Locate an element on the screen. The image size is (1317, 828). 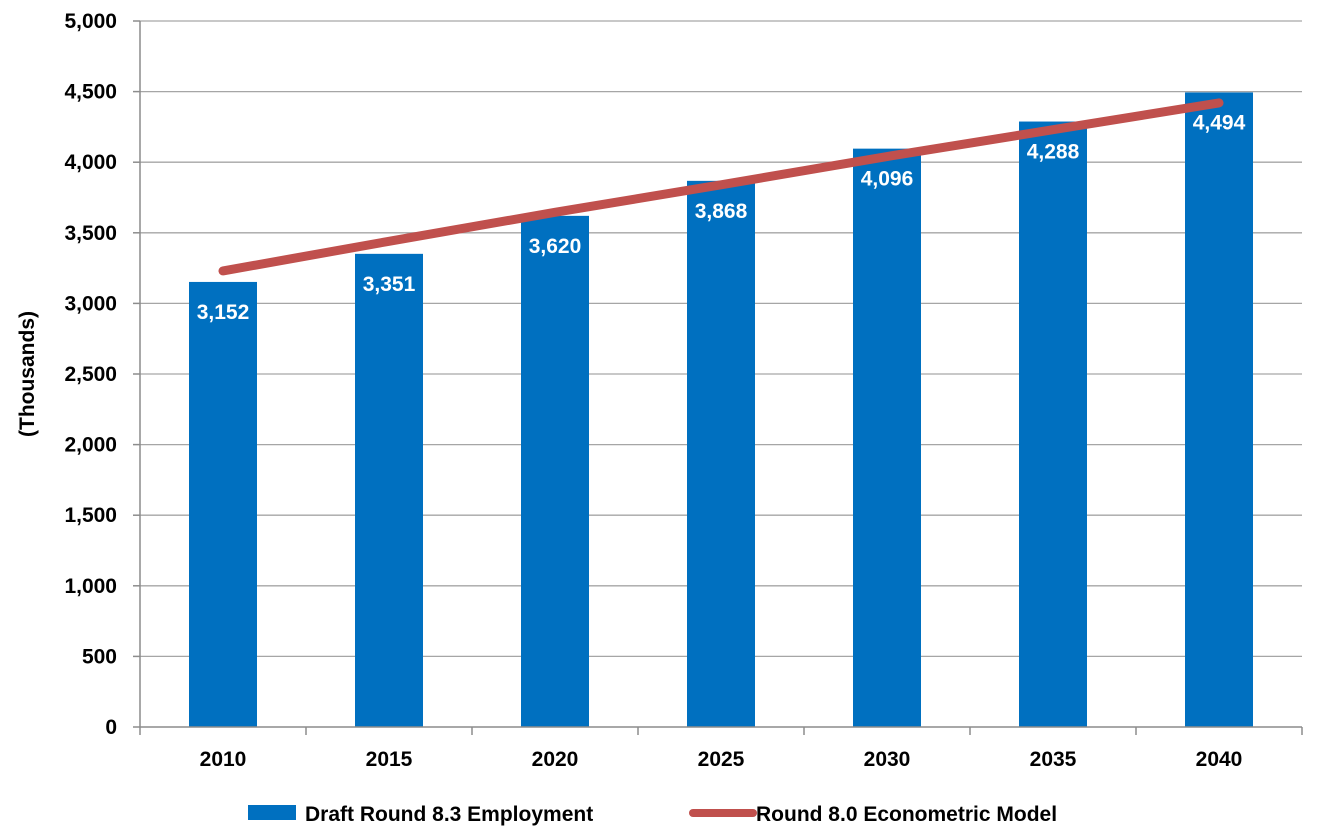
y-tick-label: 5,000 is located at coordinates (90, 21).